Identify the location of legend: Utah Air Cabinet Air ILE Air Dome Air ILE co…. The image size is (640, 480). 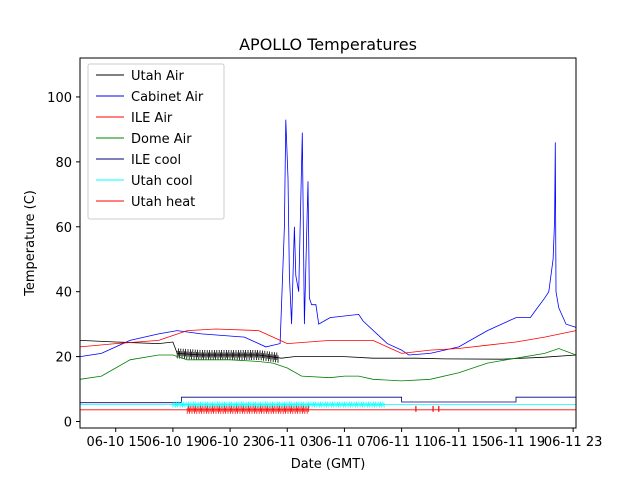
(156, 141).